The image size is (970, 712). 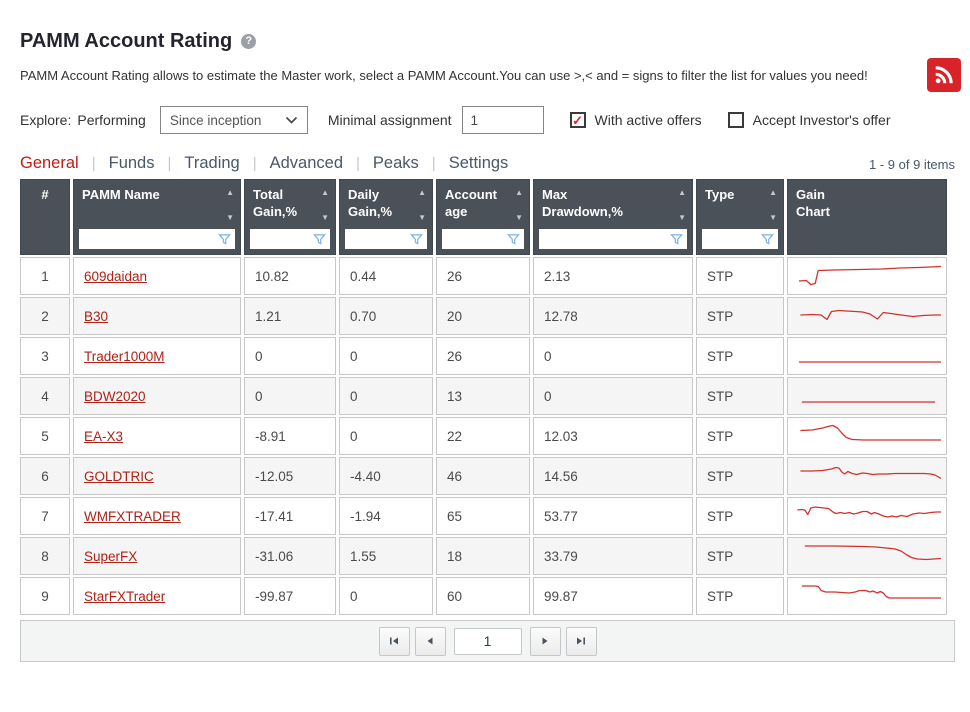 What do you see at coordinates (125, 596) in the screenshot?
I see `pamm-account-link: StarFXTrader` at bounding box center [125, 596].